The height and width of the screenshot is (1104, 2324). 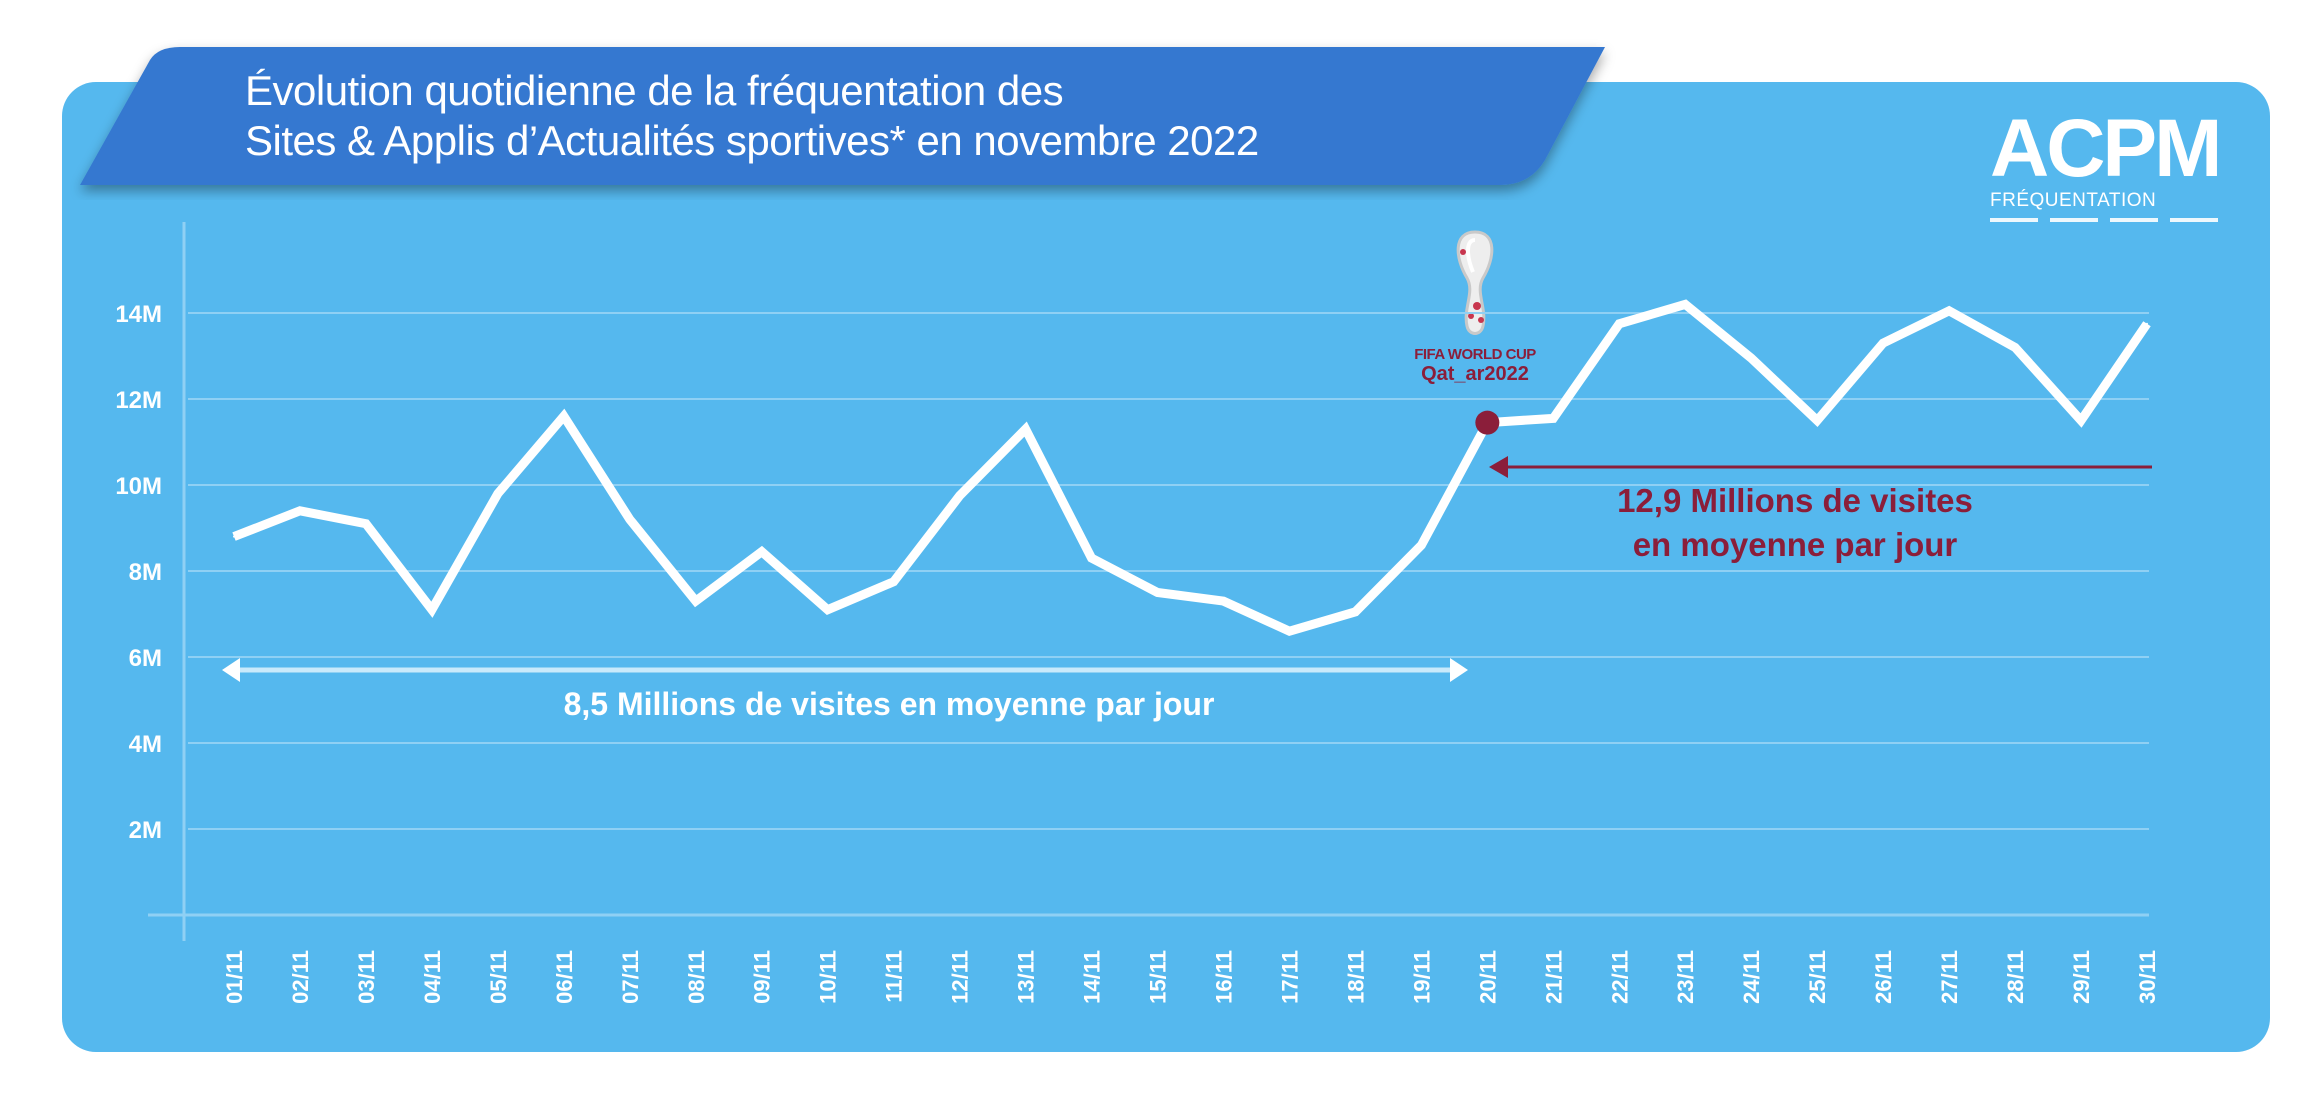 What do you see at coordinates (1421, 977) in the screenshot?
I see `x-tick-label: 19/11` at bounding box center [1421, 977].